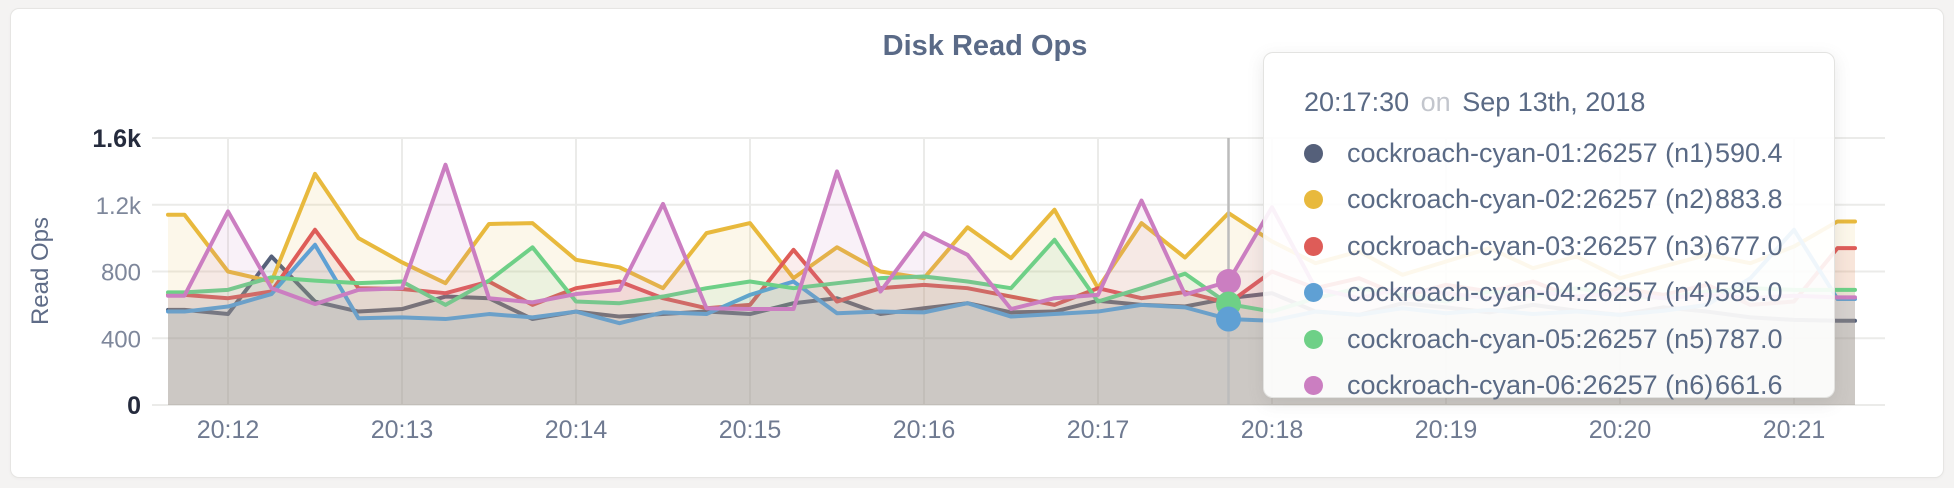 The image size is (1954, 488). I want to click on tooltip-series-row: cockroach-cyan-02:26257 (n2) 883.8, so click(1552, 200).